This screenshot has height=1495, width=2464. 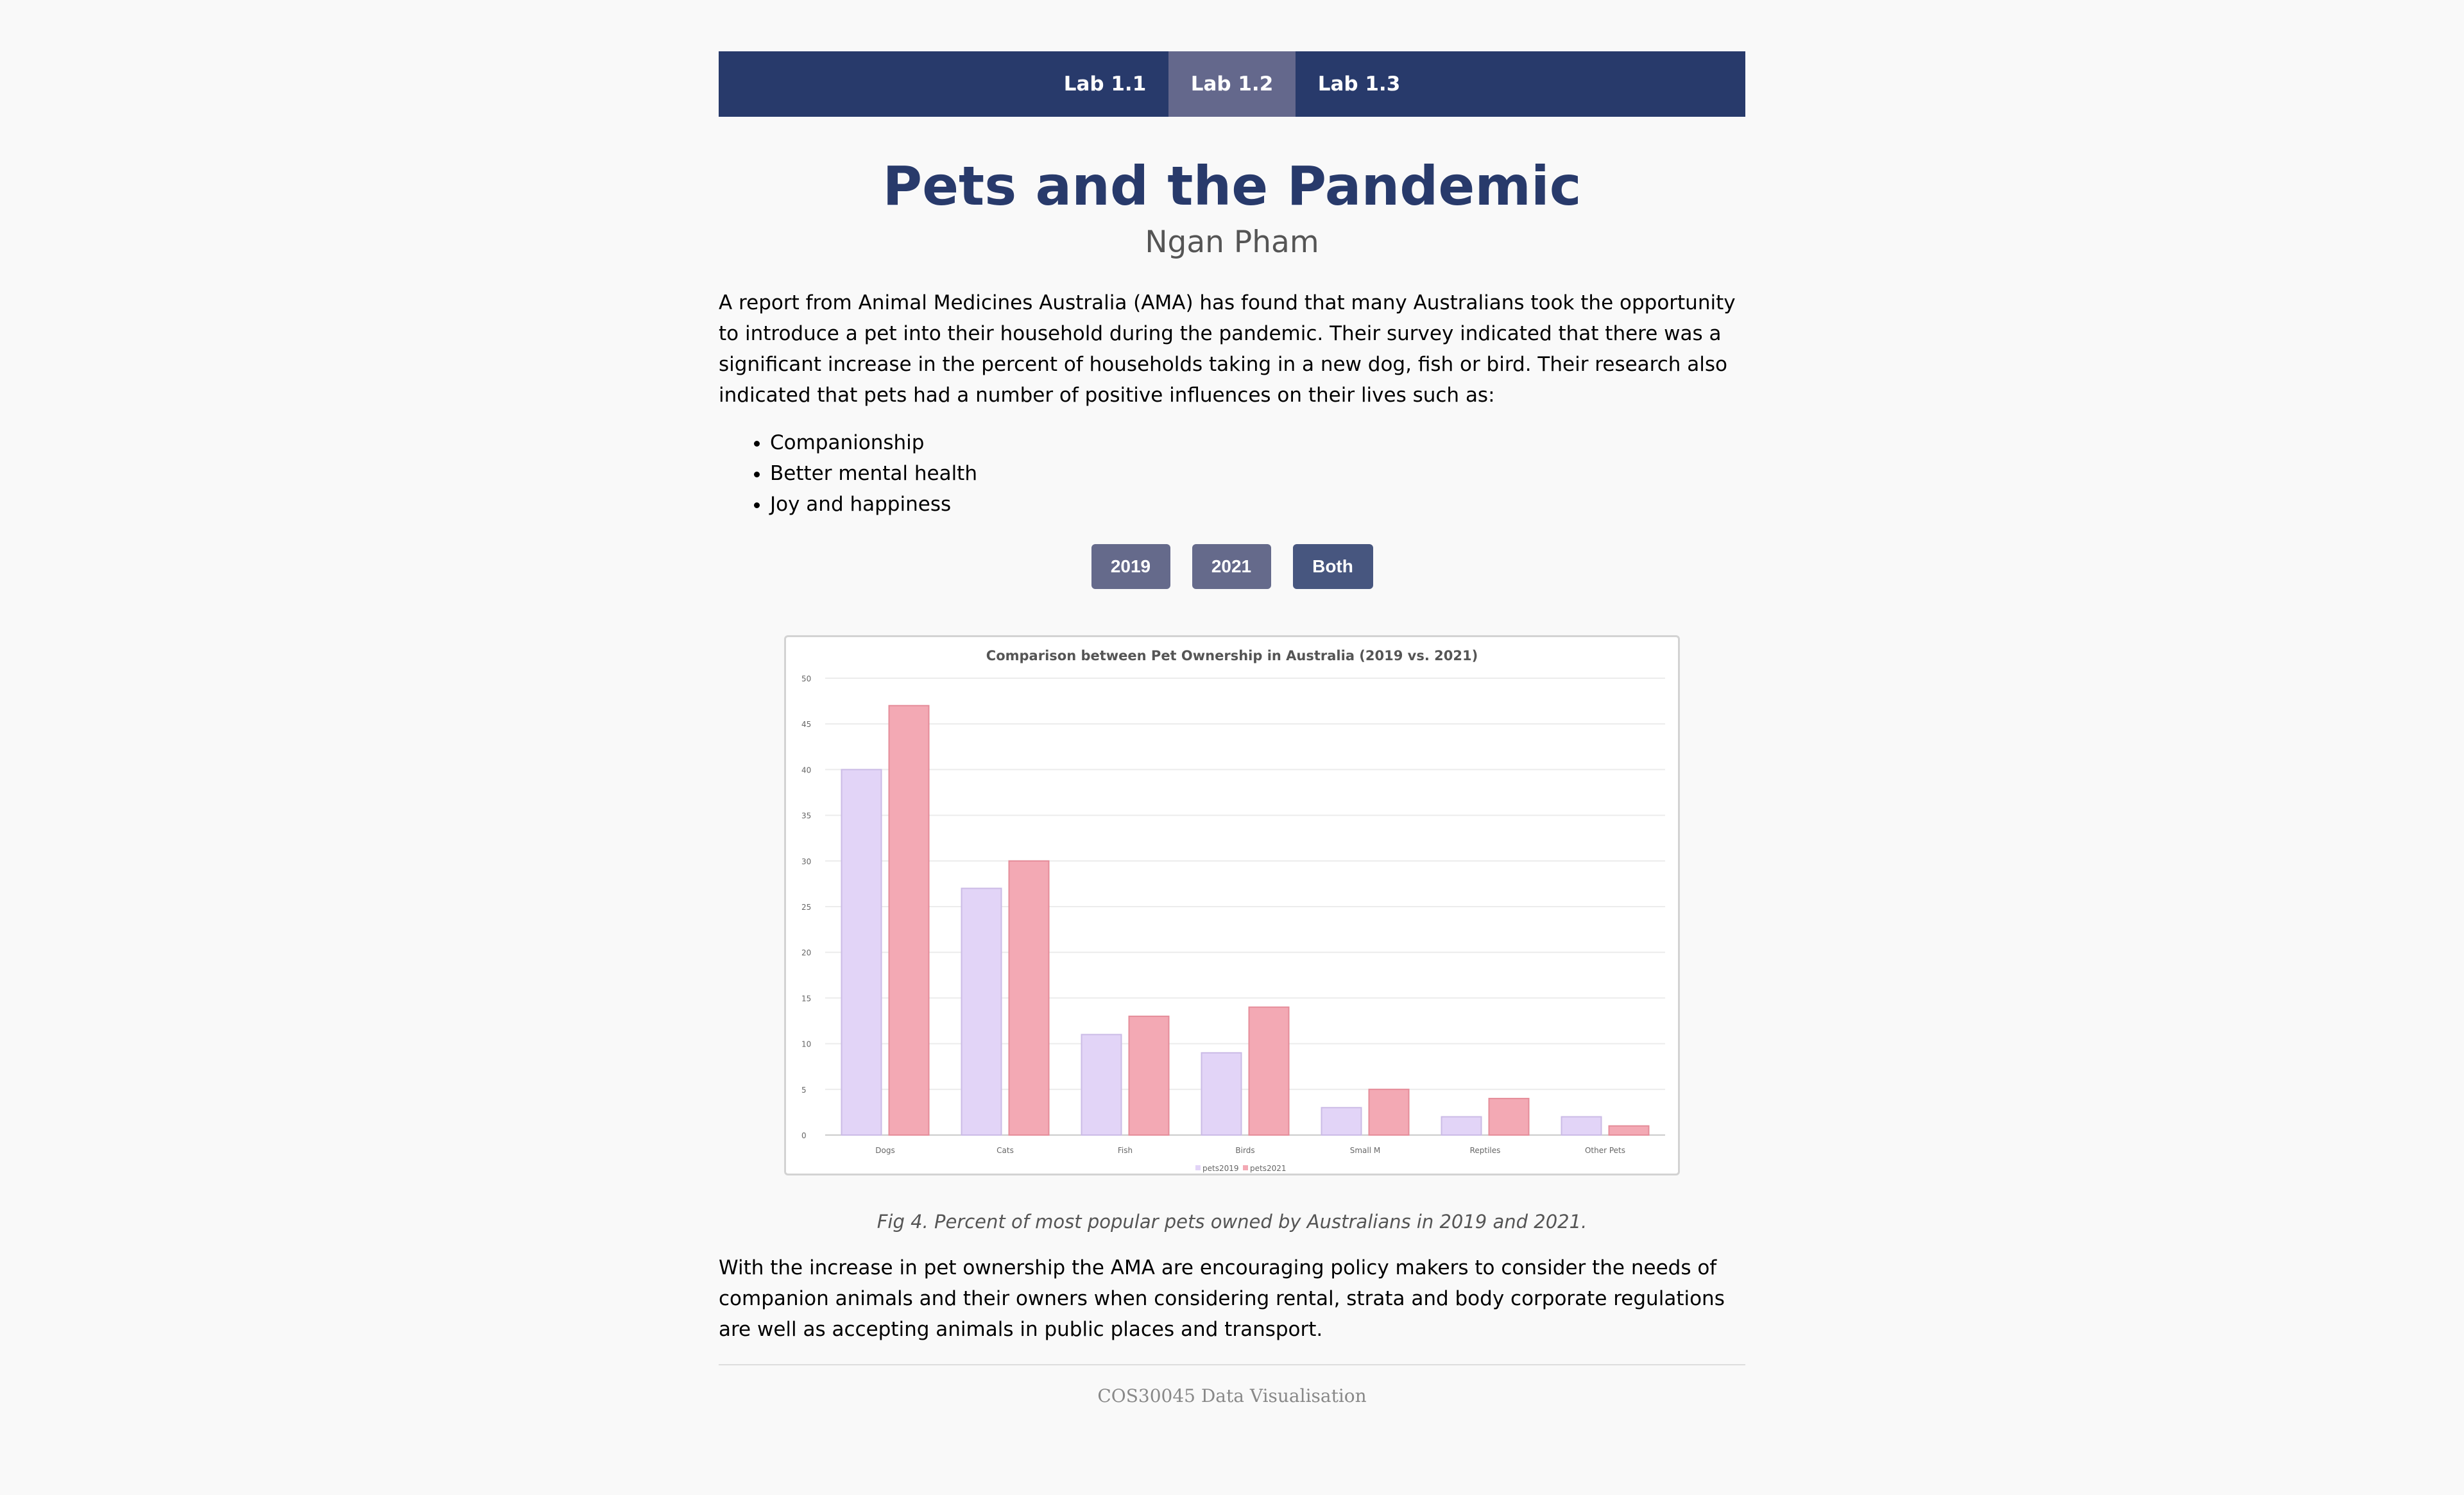 I want to click on legend-label: pets2021, so click(x=1269, y=1168).